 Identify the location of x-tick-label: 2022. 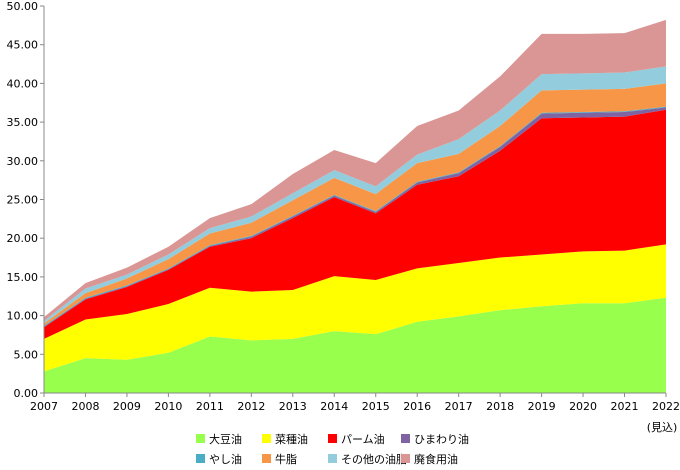
(666, 406).